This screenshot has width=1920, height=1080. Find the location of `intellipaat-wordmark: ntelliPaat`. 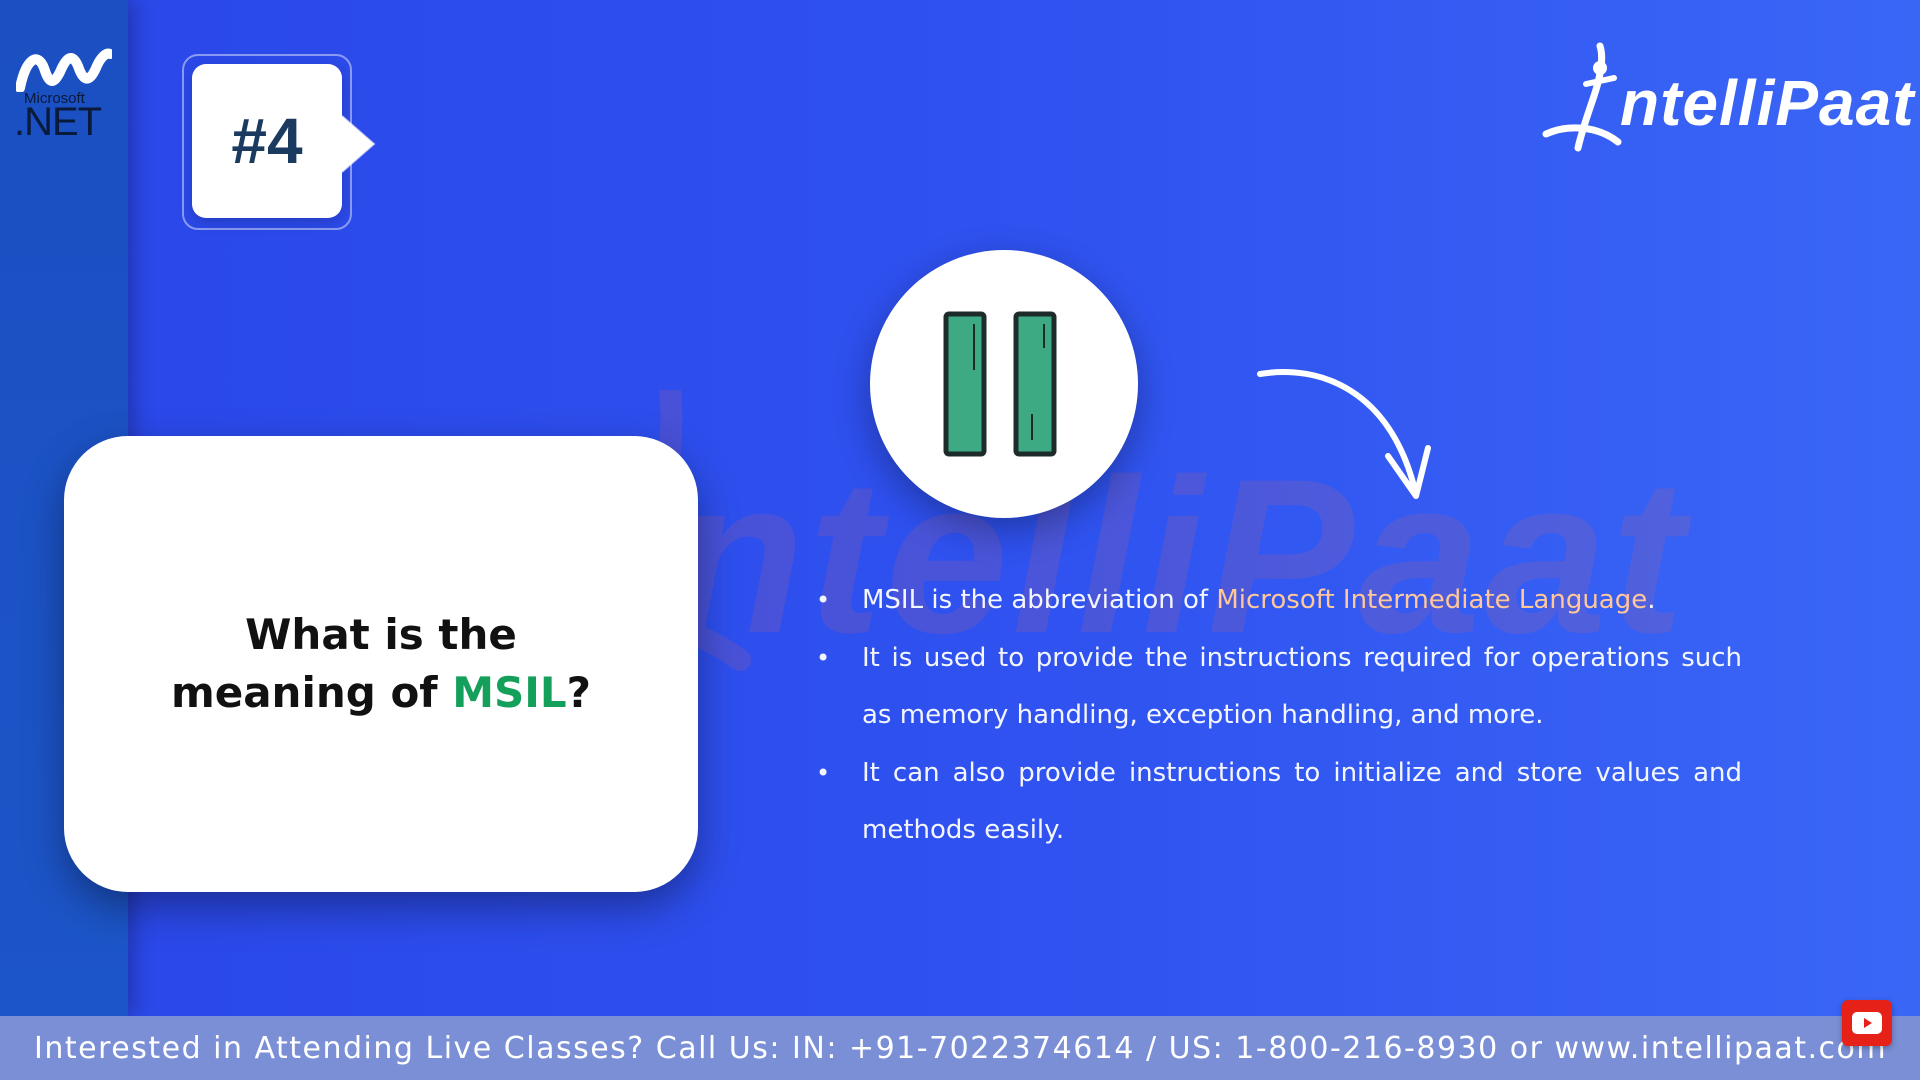

intellipaat-wordmark: ntelliPaat is located at coordinates (1767, 103).